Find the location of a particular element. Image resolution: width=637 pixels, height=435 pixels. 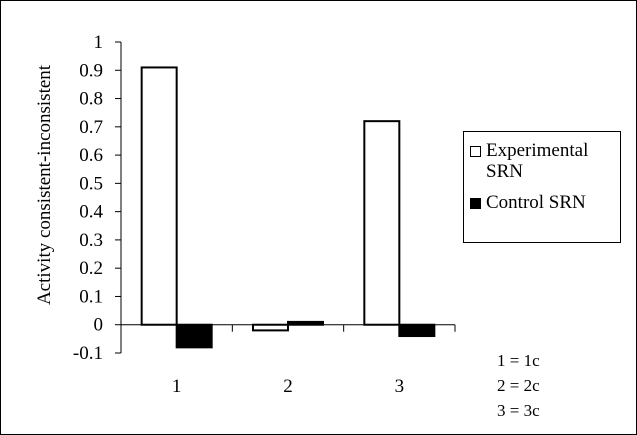

legend-item-control: Control SRN is located at coordinates (543, 202).